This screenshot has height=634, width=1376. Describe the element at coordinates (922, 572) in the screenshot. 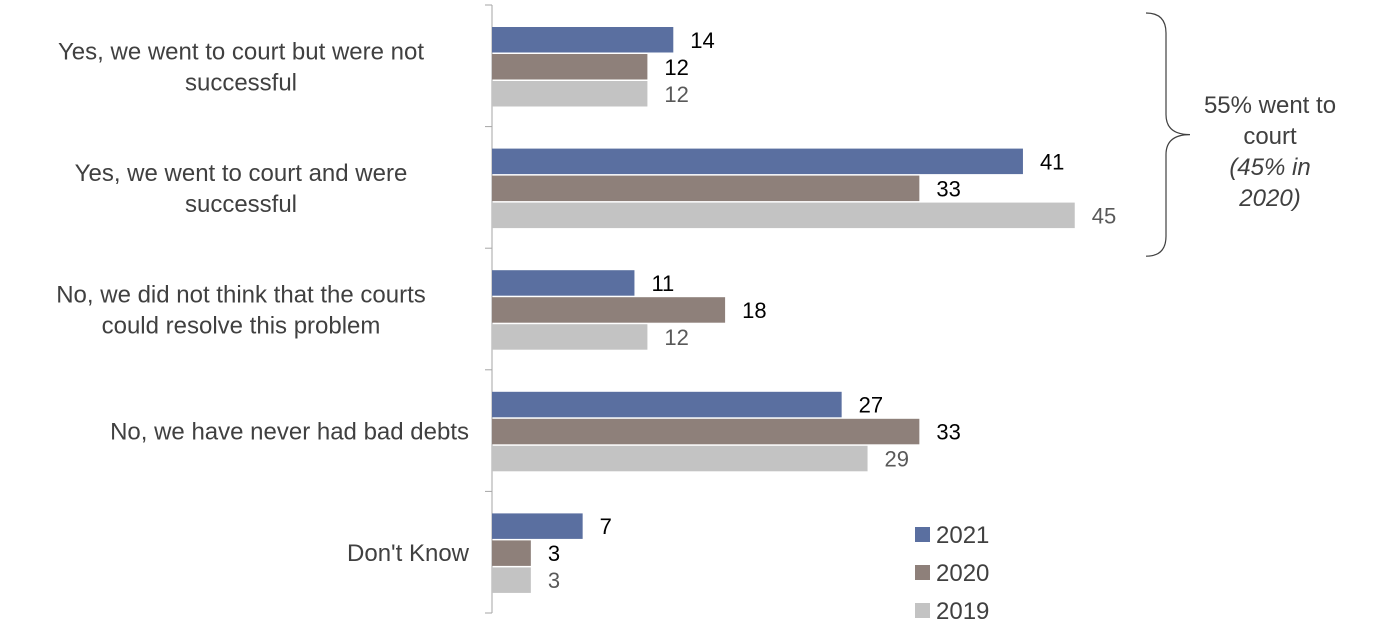

I see `legend-swatch-2020` at that location.